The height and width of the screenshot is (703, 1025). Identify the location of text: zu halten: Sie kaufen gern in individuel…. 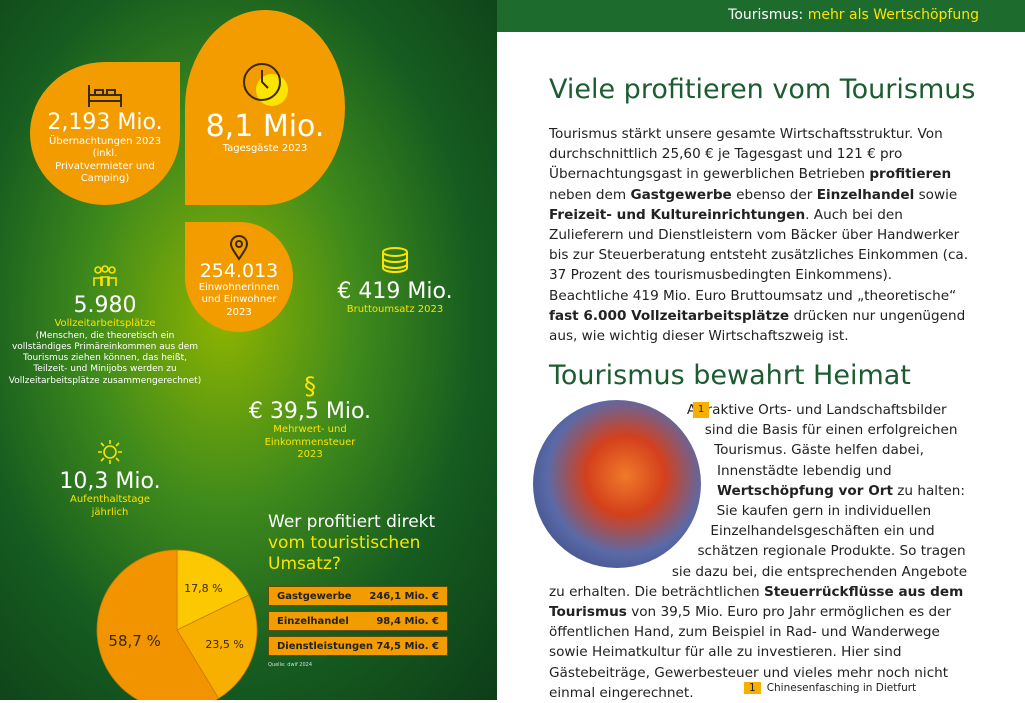
(758, 541).